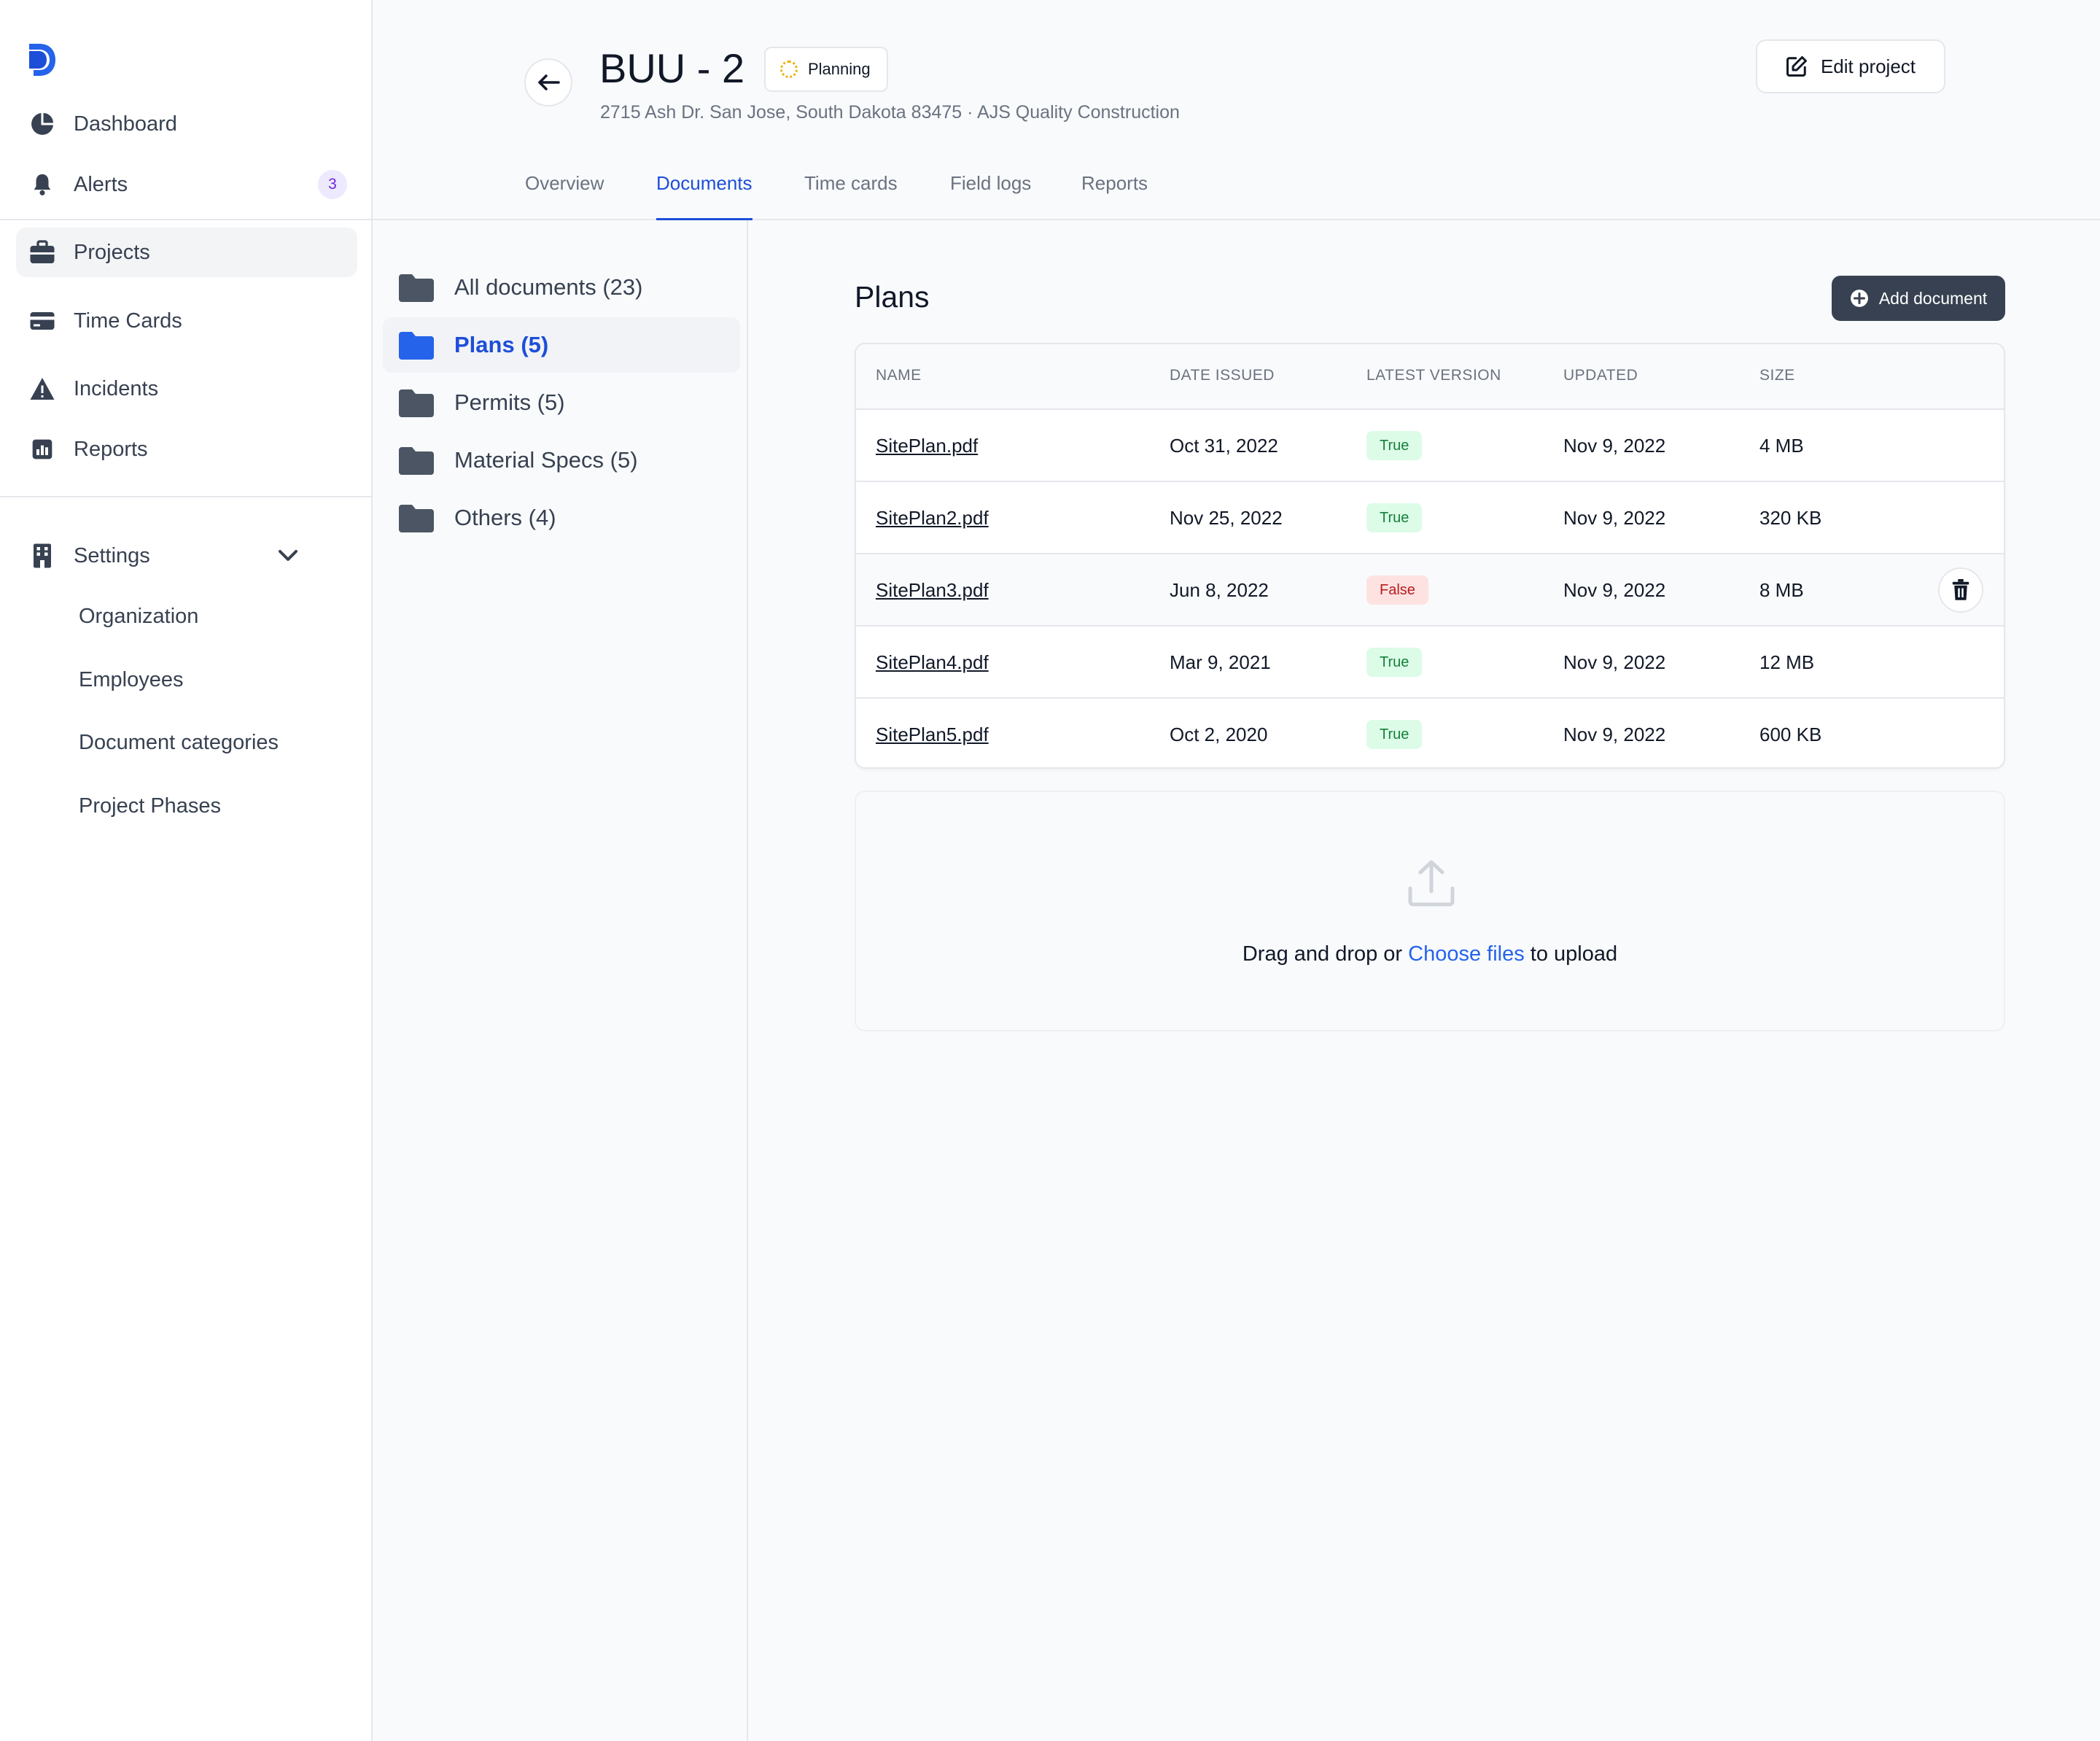 This screenshot has height=1741, width=2100. Describe the element at coordinates (1224, 446) in the screenshot. I see `date-issued: Oct 31, 2022` at that location.